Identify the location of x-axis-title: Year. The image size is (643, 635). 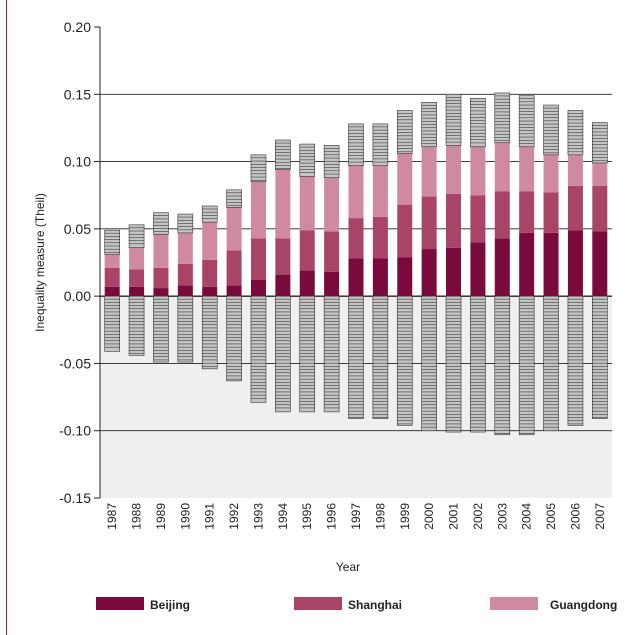
(348, 567).